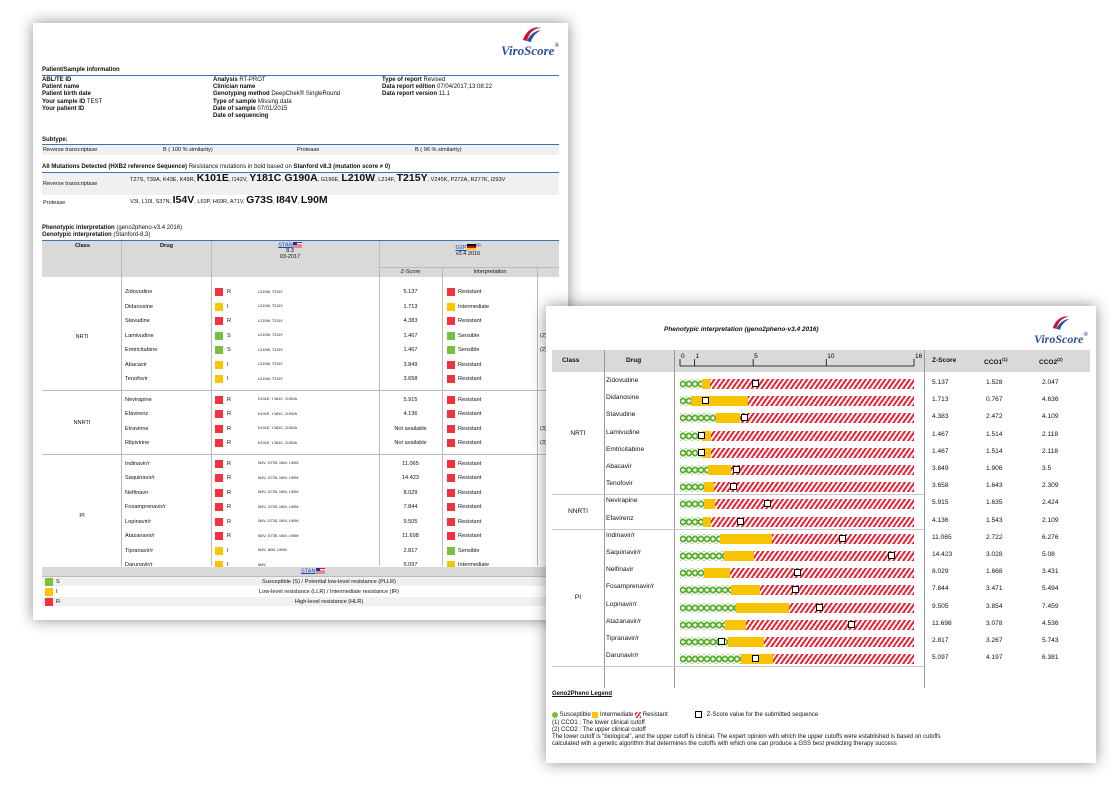 The height and width of the screenshot is (801, 1118). Describe the element at coordinates (274, 101) in the screenshot. I see `info-value: Missing data` at that location.